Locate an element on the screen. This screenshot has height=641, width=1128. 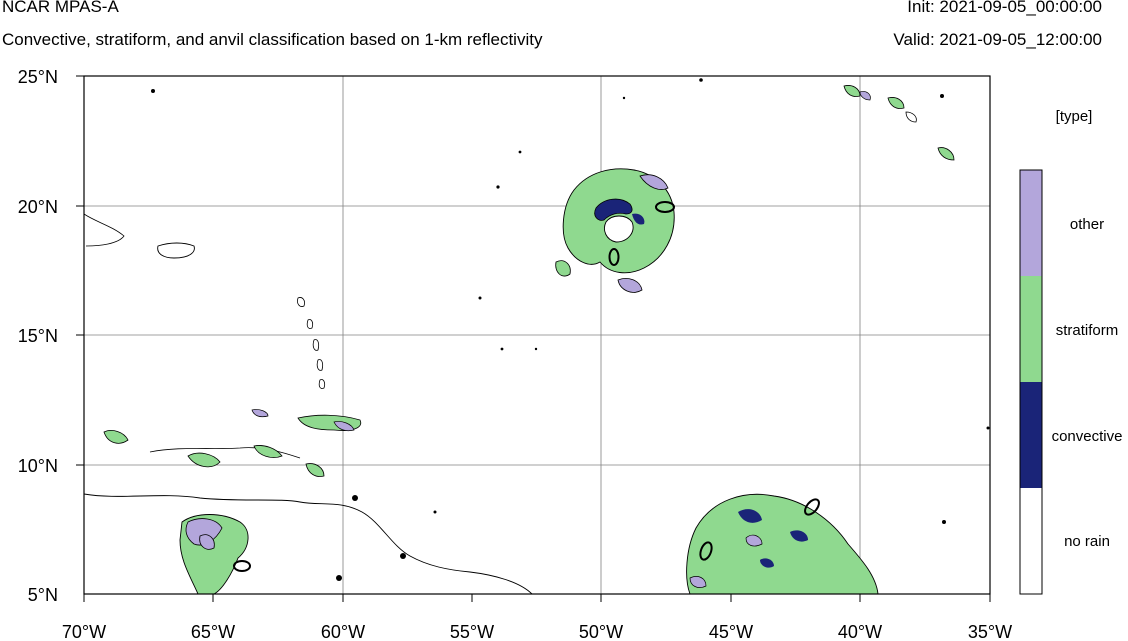
lon-tick-labels: 70°W 65°W 60°W 55°W 50°W 45°W 40°W 35°W is located at coordinates (537, 631).